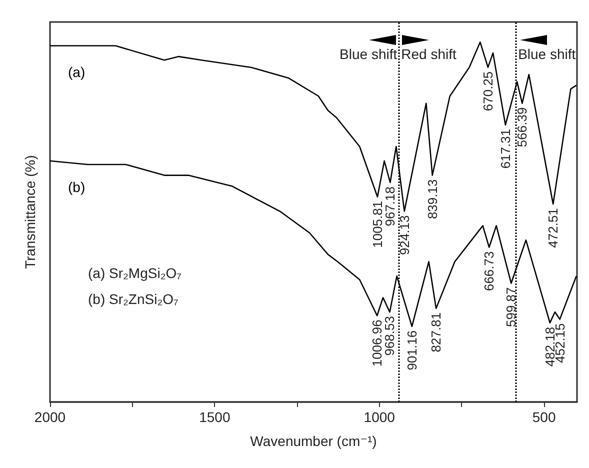 The width and height of the screenshot is (589, 468). What do you see at coordinates (505, 148) in the screenshot?
I see `annotation: 617.31` at bounding box center [505, 148].